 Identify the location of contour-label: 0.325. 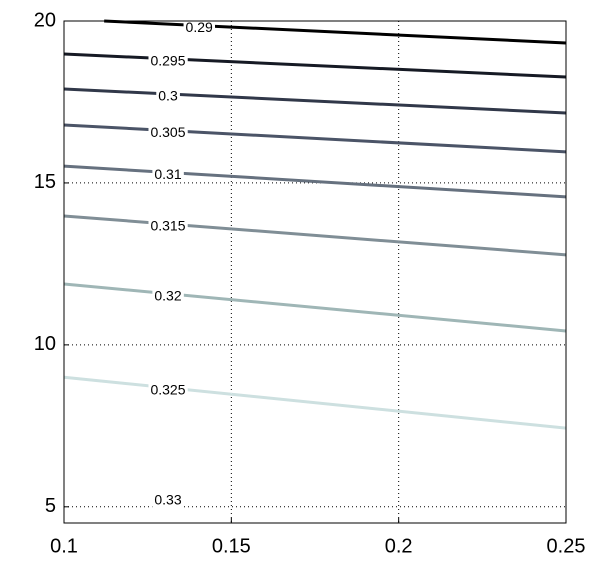
(167, 389).